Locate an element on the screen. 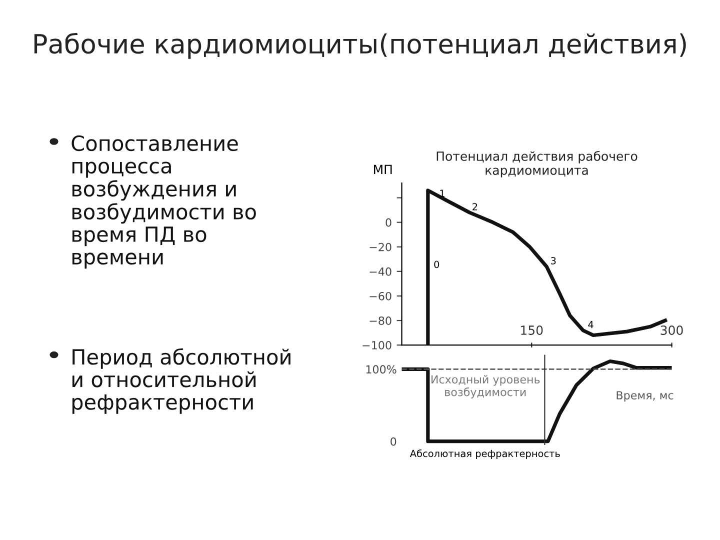  y-tick-label: −40 is located at coordinates (381, 271).